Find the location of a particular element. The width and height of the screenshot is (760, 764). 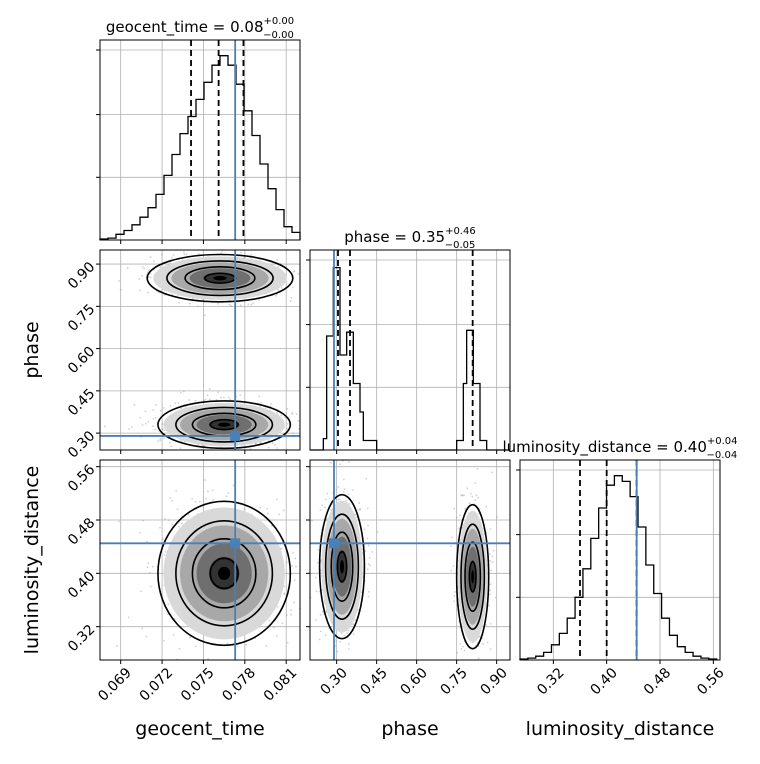

ytick-label-phase-4: 0.90 is located at coordinates (81, 275).